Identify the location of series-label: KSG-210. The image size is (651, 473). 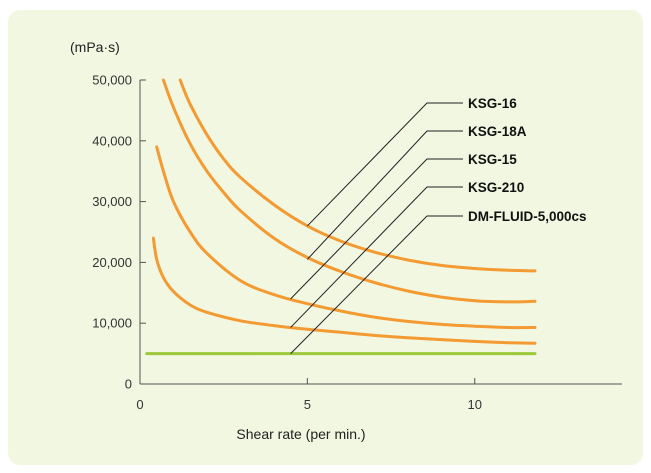
(496, 187).